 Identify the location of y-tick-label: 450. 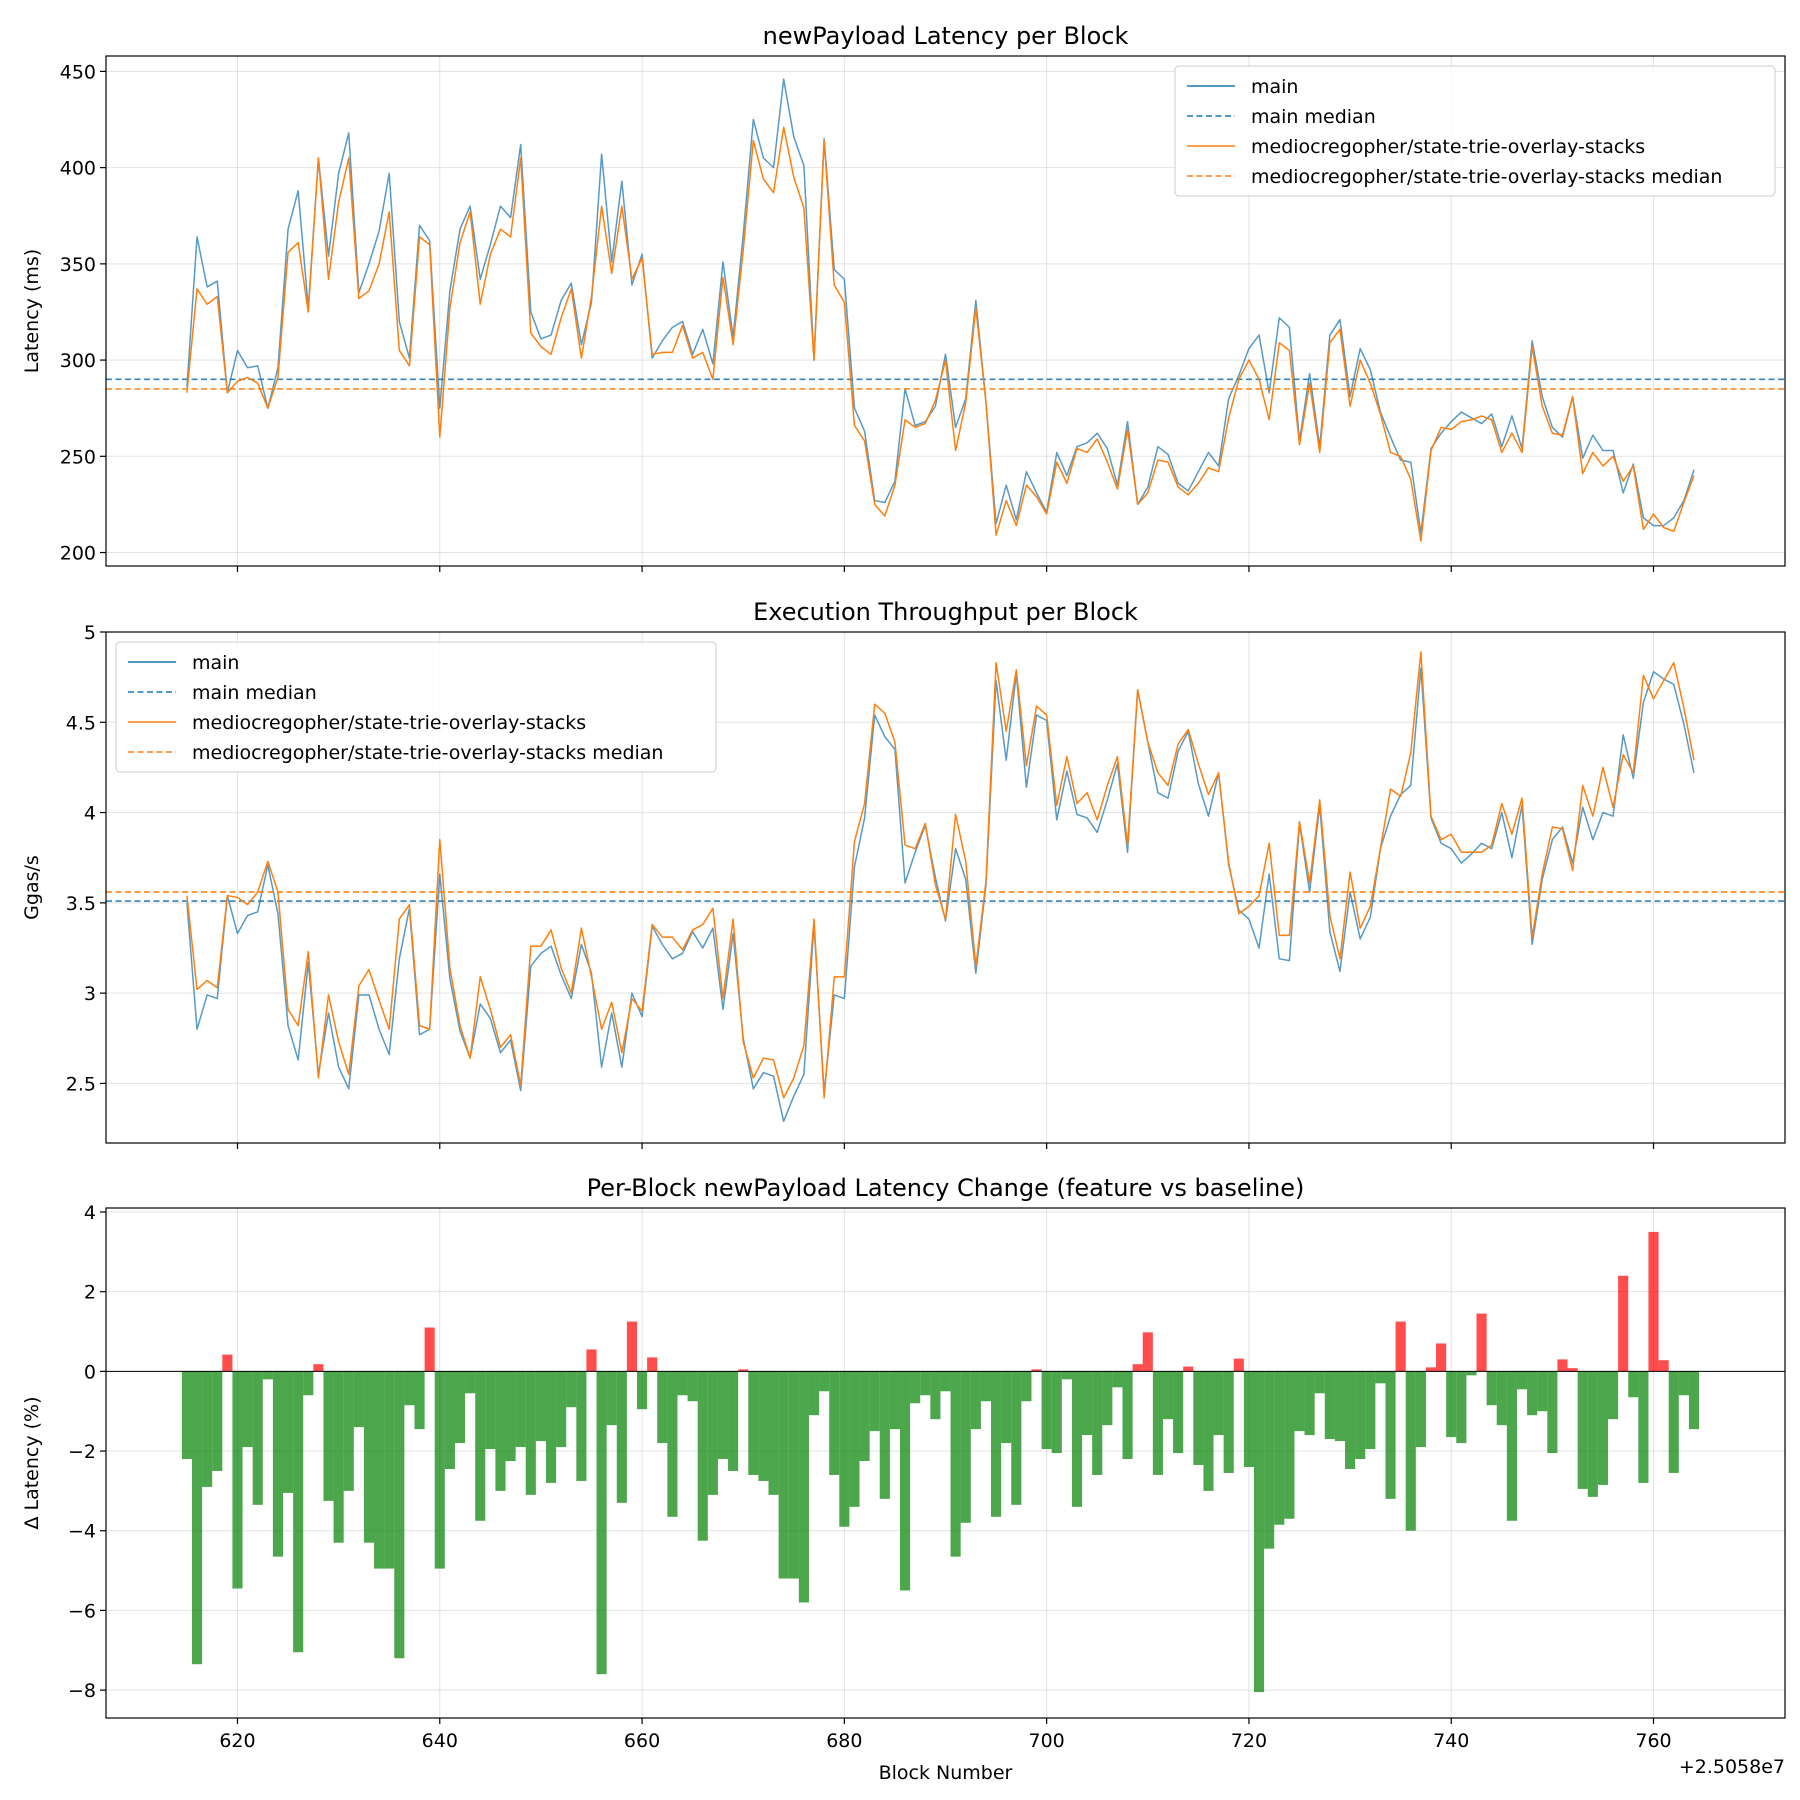
(78, 72).